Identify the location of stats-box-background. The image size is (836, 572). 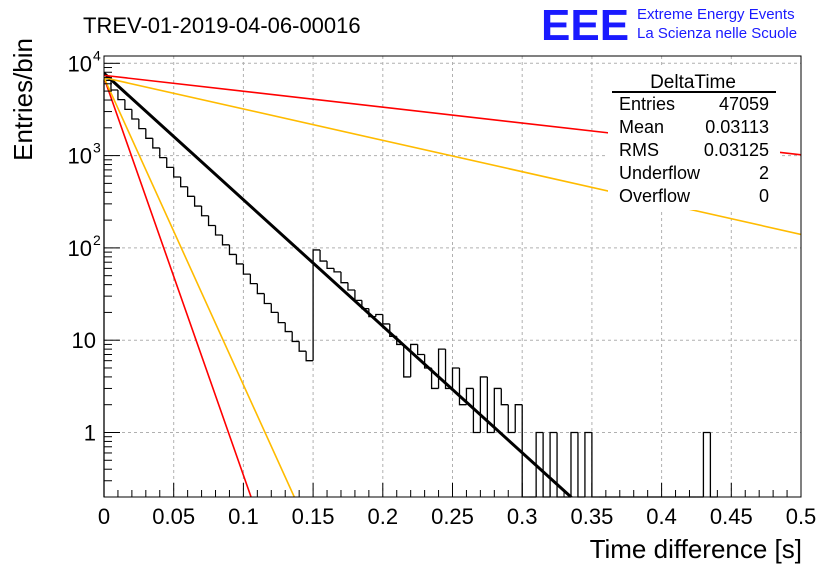
(694, 137).